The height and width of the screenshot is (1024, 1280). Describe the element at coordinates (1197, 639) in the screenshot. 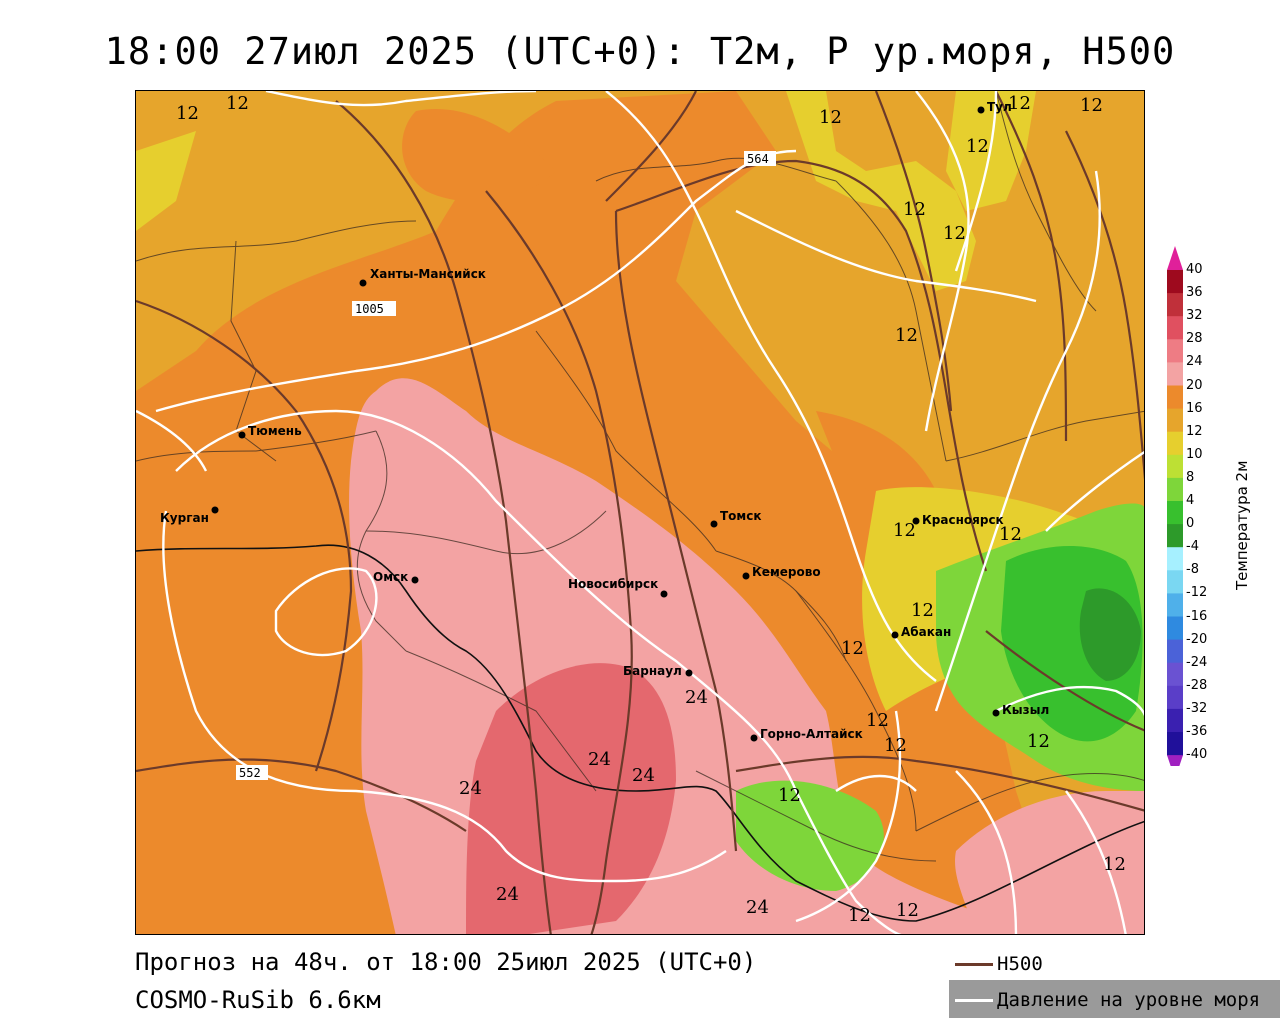

I see `colorbar-tick-label: -20` at that location.